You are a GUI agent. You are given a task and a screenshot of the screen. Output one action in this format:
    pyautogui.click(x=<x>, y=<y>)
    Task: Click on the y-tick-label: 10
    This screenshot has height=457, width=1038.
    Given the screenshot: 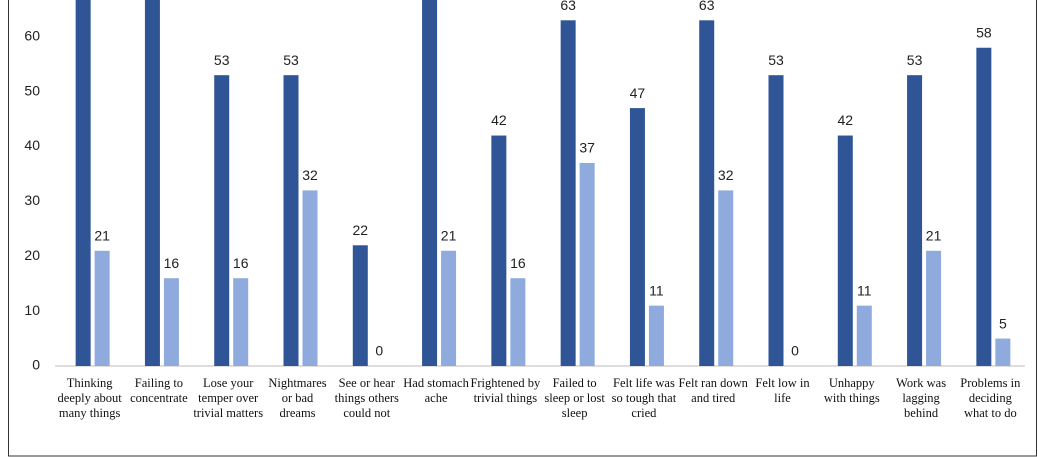 What is the action you would take?
    pyautogui.click(x=32, y=310)
    